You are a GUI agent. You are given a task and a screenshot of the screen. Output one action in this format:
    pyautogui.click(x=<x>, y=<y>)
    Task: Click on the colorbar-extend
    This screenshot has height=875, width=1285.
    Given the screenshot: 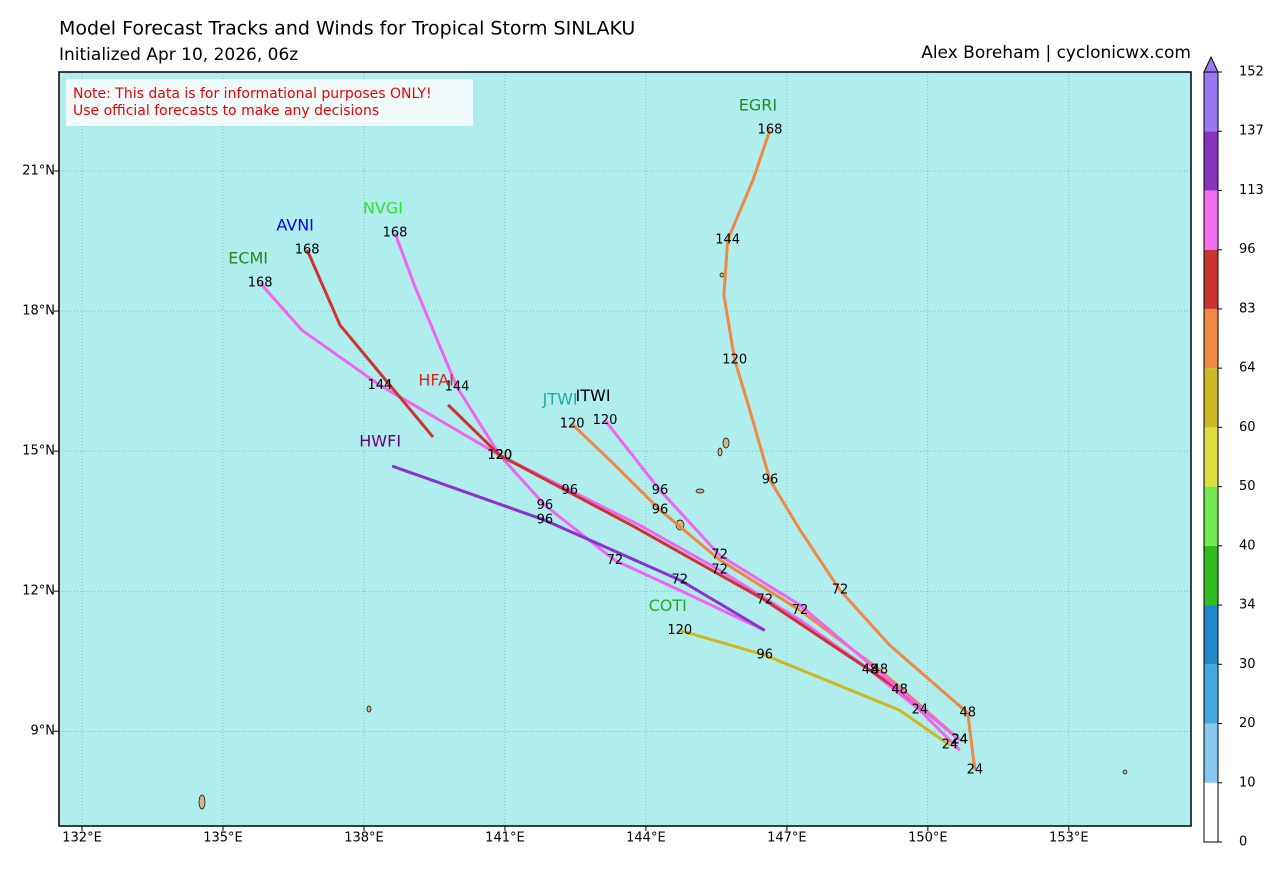 What is the action you would take?
    pyautogui.click(x=1211, y=64)
    